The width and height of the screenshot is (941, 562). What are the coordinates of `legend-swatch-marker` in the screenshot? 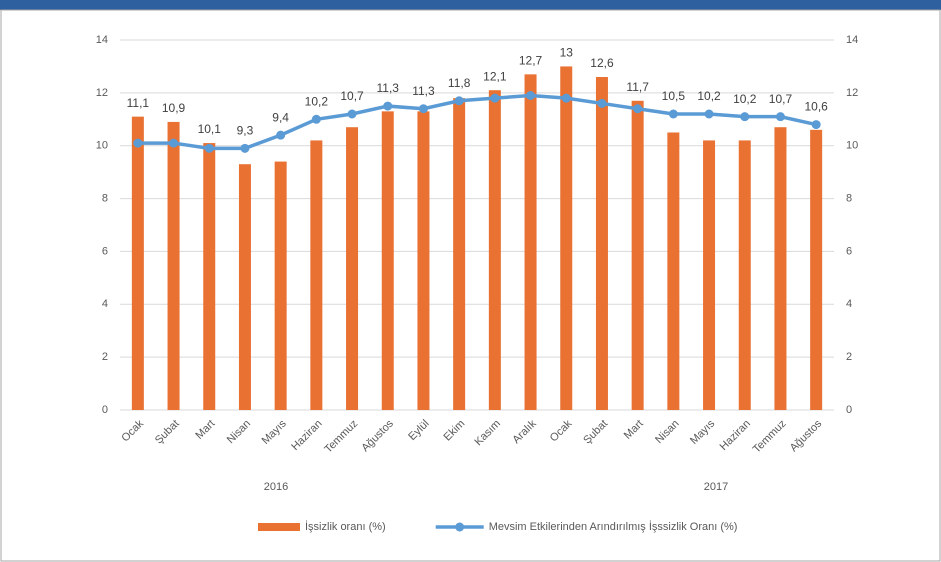 It's located at (460, 527).